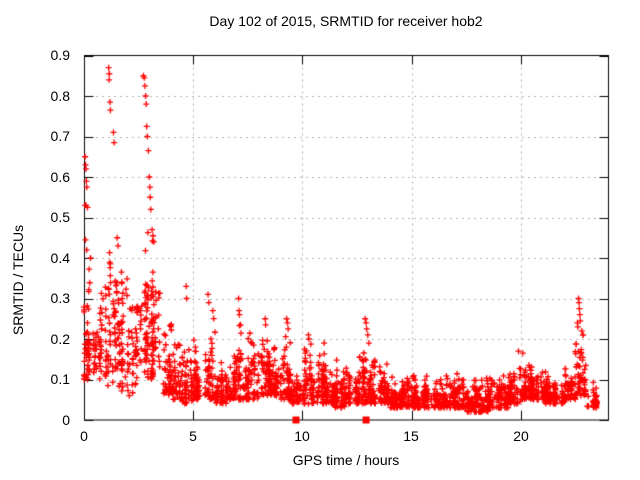 The width and height of the screenshot is (640, 480). What do you see at coordinates (60, 217) in the screenshot?
I see `y-tick-label: 0.5` at bounding box center [60, 217].